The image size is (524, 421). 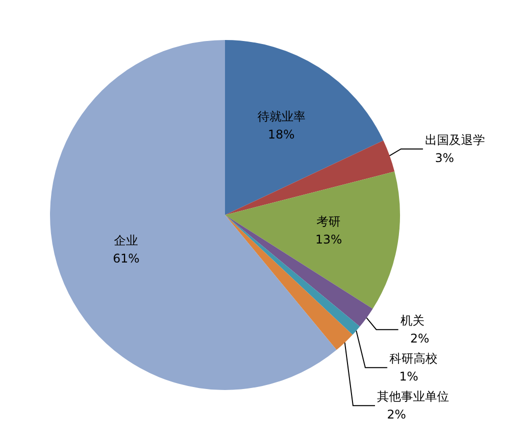 What do you see at coordinates (413, 359) in the screenshot?
I see `slice-label: 科研高校` at bounding box center [413, 359].